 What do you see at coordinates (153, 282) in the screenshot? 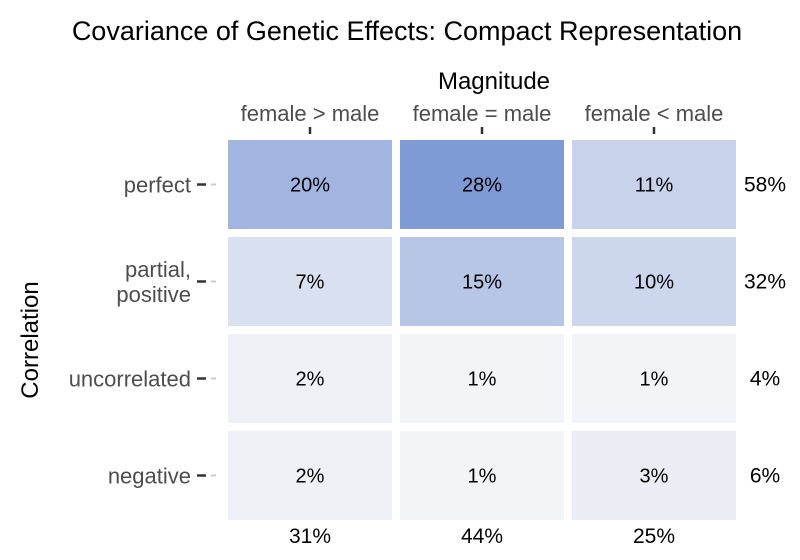
I see `y-tick-label-partial-positive: partial, positive` at bounding box center [153, 282].